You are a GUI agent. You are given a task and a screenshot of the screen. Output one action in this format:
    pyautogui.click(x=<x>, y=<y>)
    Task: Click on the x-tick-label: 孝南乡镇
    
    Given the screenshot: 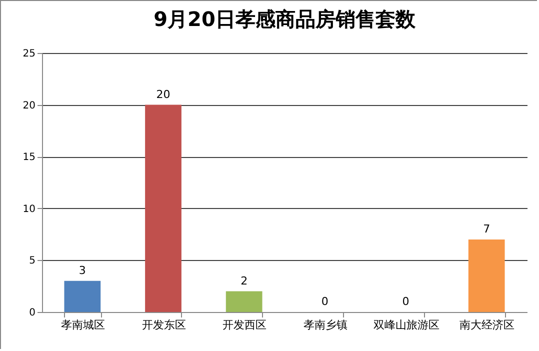 What is the action you would take?
    pyautogui.click(x=325, y=325)
    